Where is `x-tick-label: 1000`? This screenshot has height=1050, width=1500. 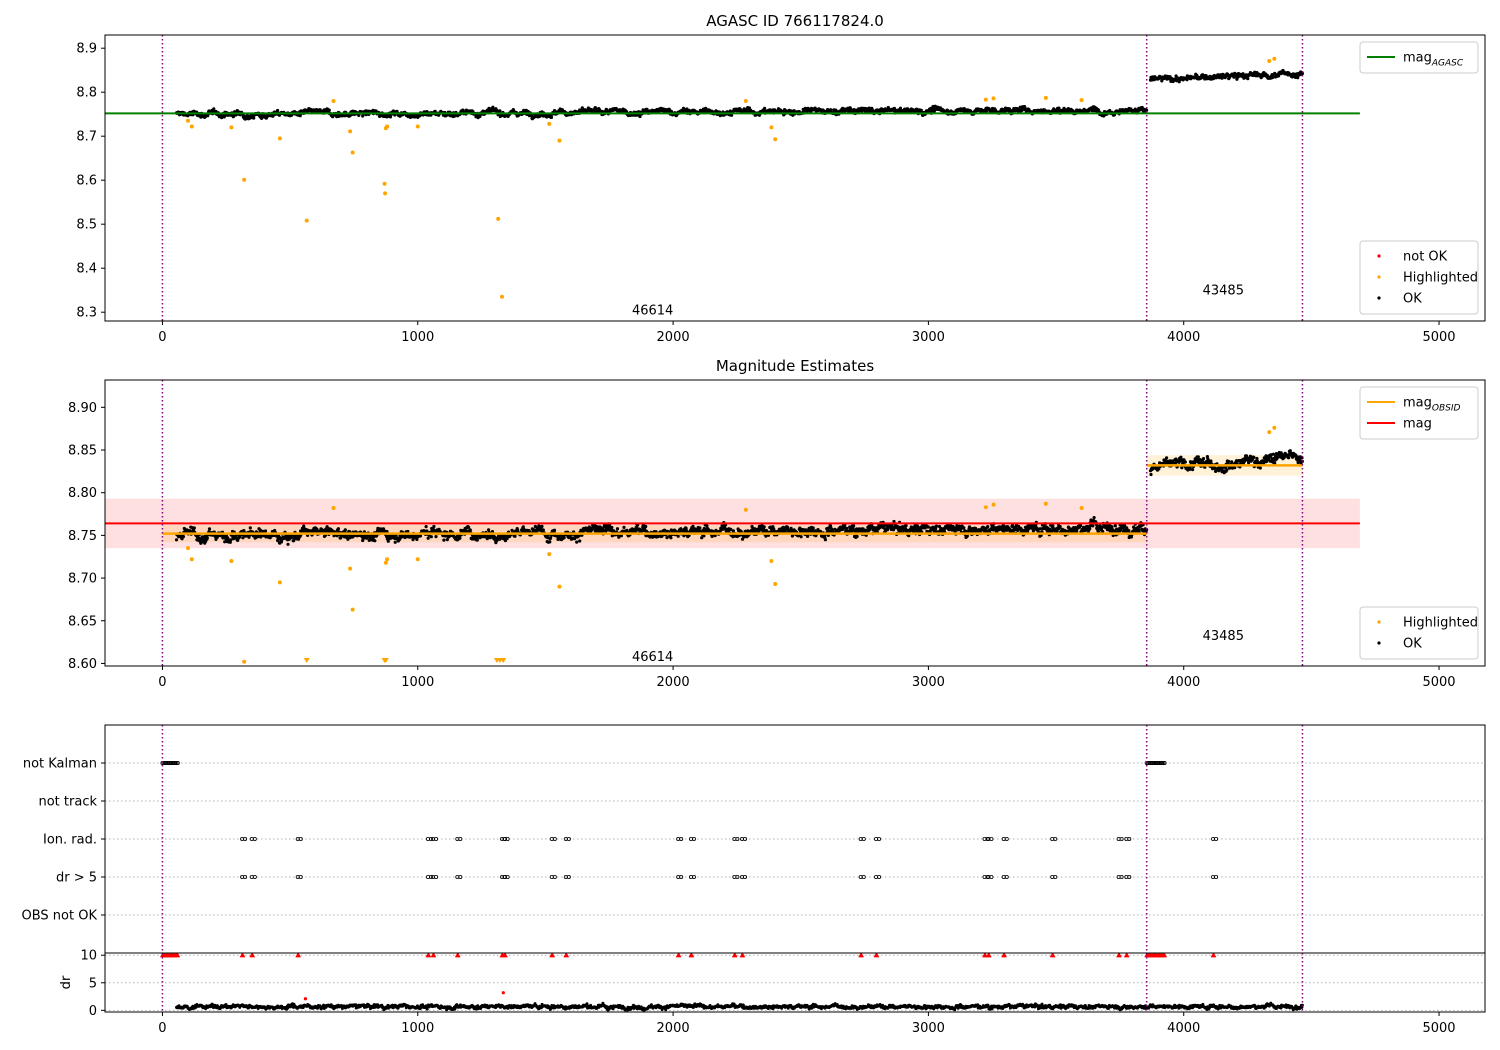
x-tick-label: 1000 is located at coordinates (417, 337).